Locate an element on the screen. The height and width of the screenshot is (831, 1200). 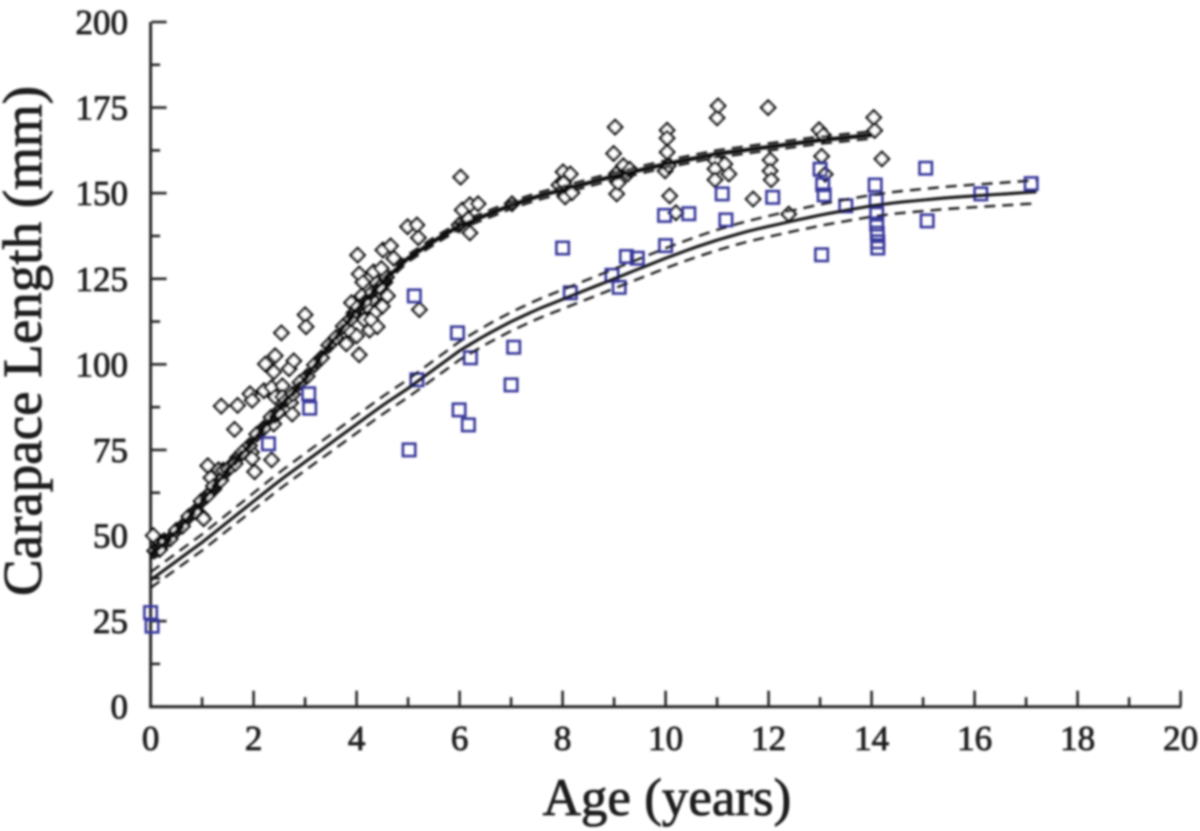
svg-text: 4 is located at coordinates (357, 738).